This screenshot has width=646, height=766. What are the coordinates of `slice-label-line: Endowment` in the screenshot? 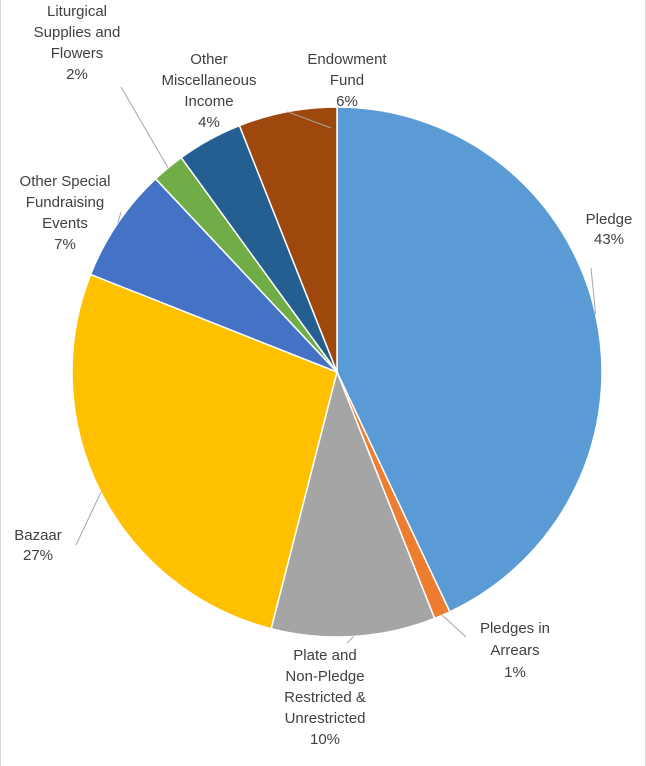 It's located at (347, 59).